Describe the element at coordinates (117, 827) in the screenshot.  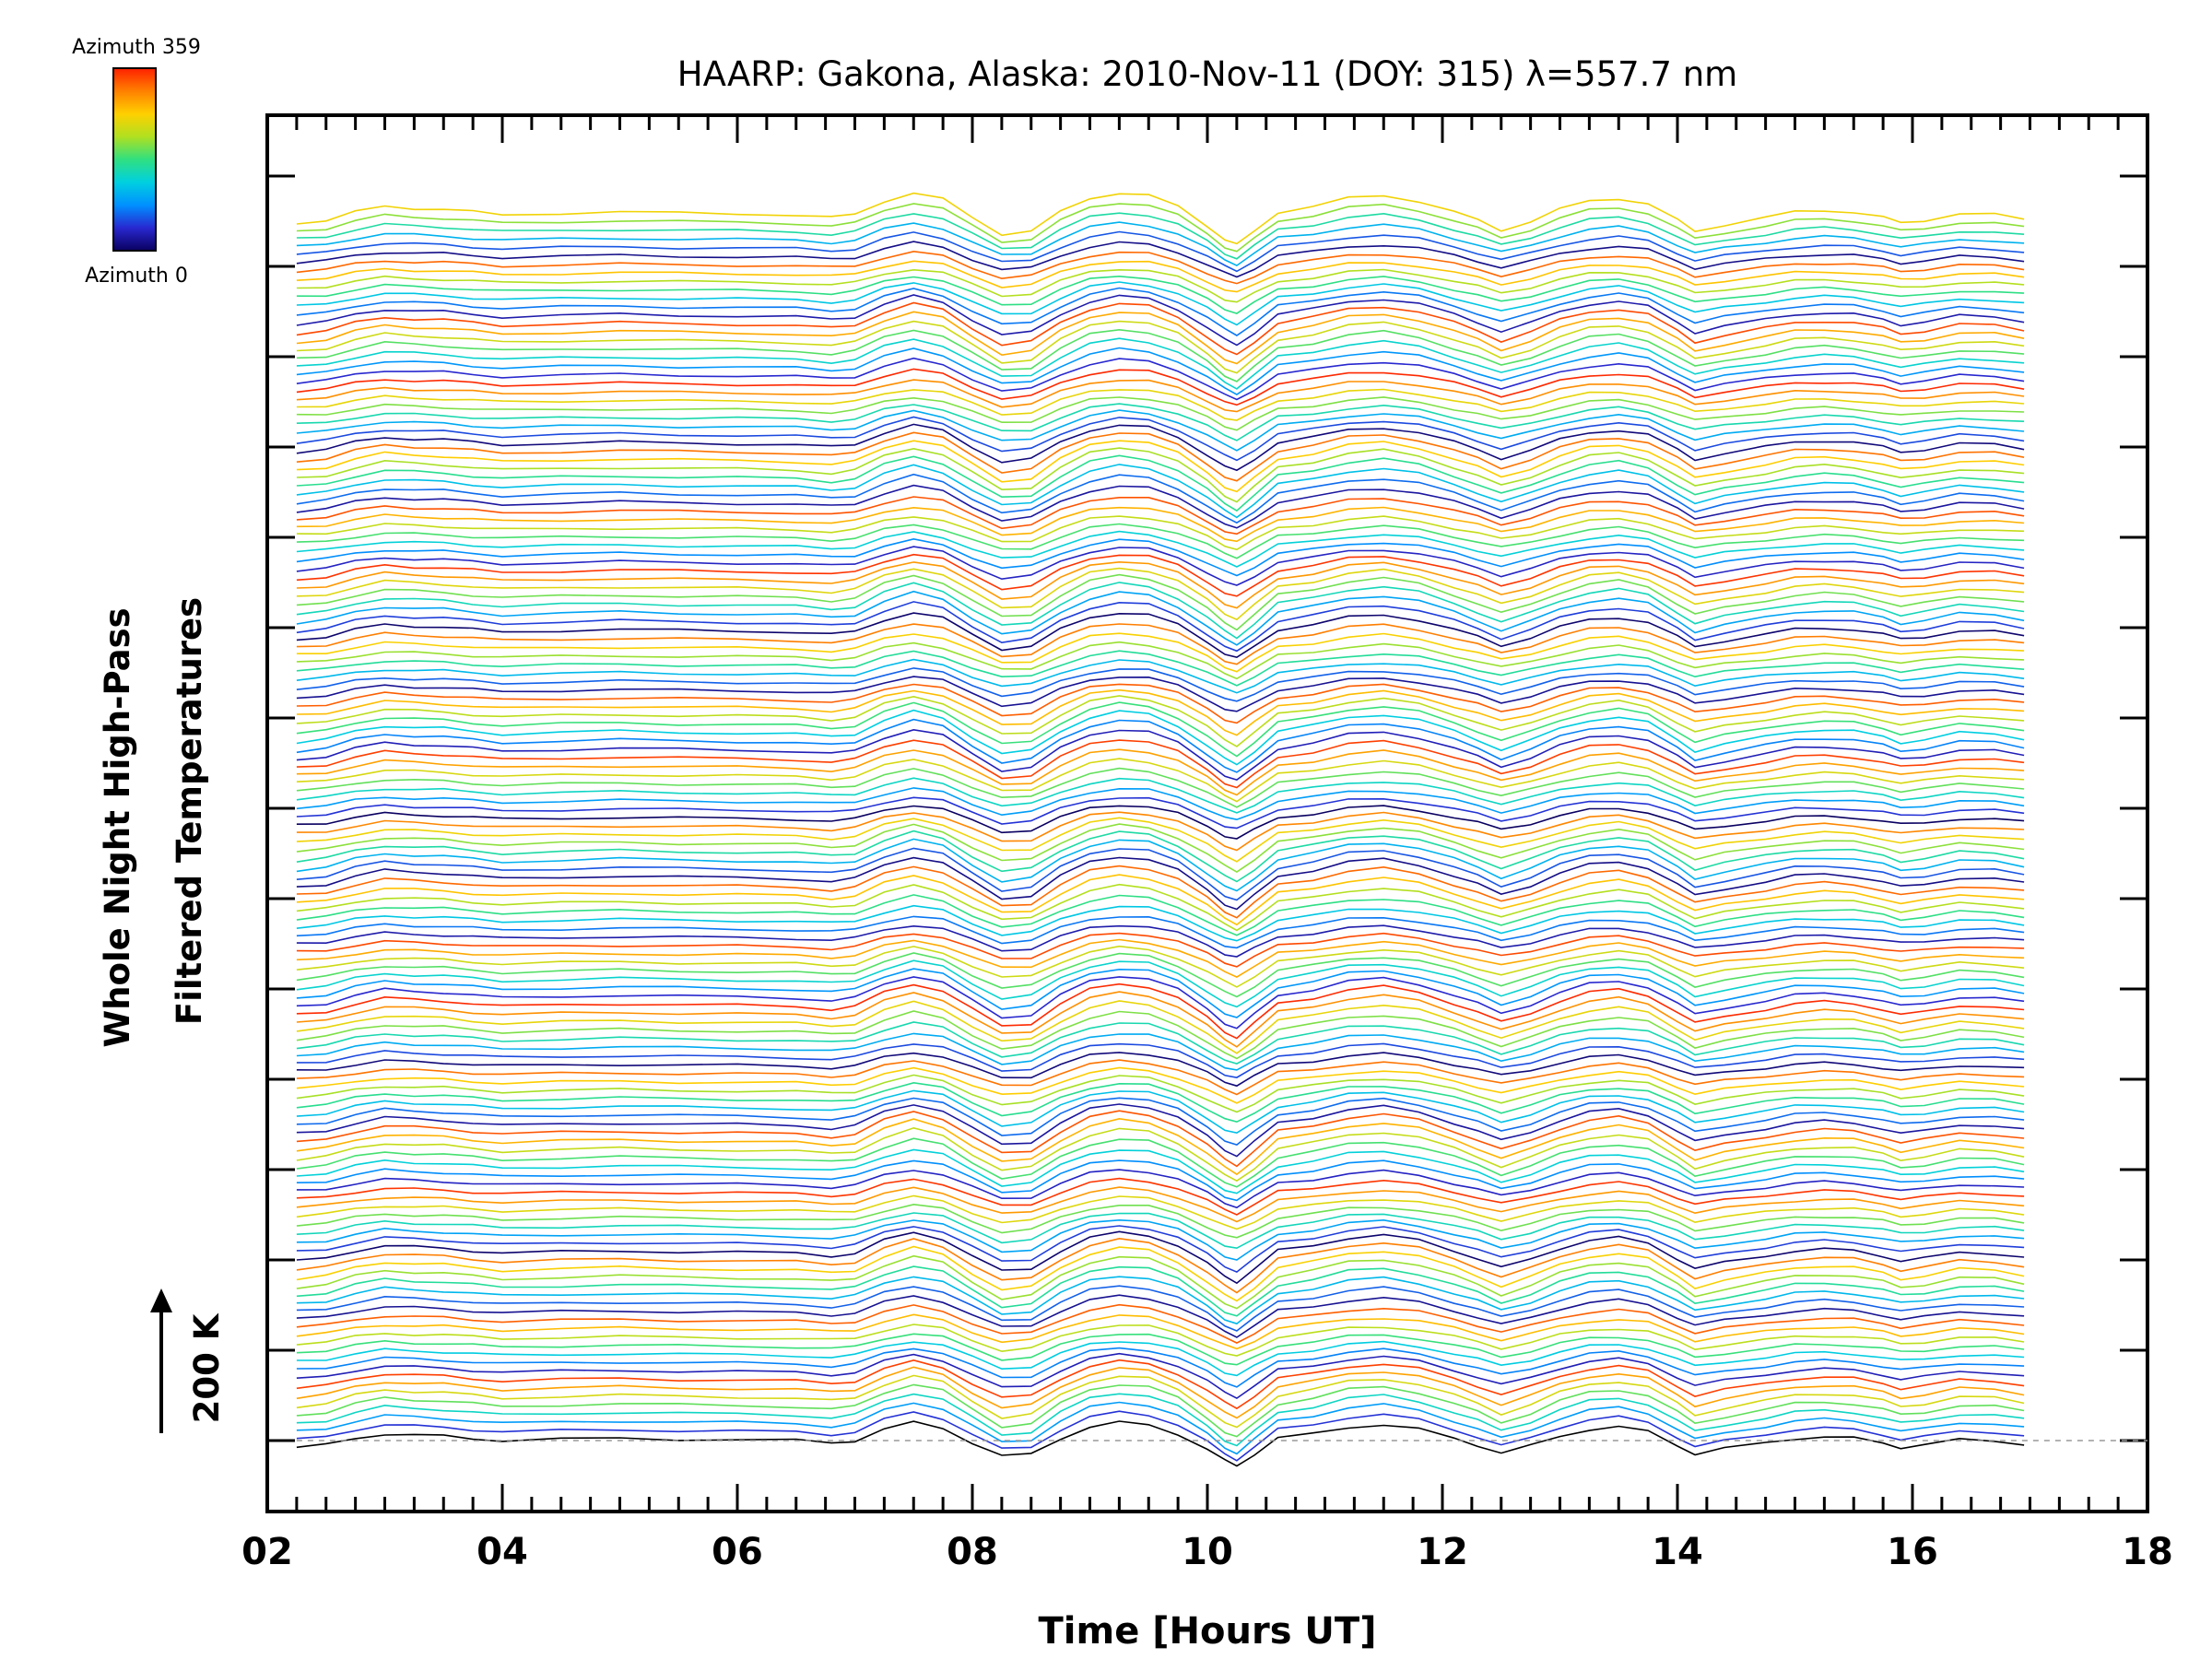
I see `y-axis-label-line1: Whole Night High-Pass` at that location.